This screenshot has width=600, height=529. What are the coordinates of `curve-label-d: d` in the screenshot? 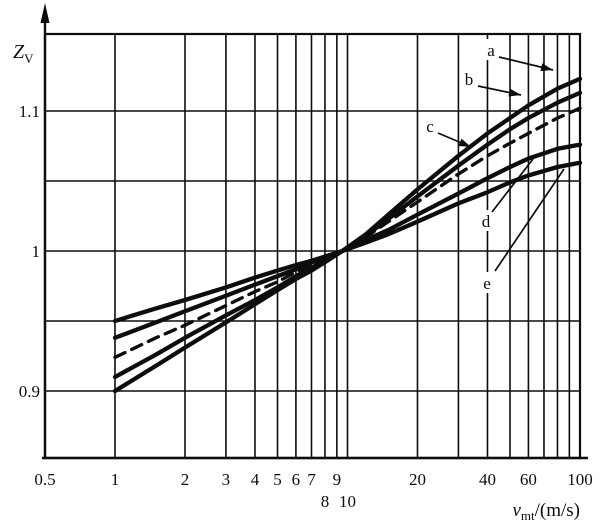 It's located at (486, 221).